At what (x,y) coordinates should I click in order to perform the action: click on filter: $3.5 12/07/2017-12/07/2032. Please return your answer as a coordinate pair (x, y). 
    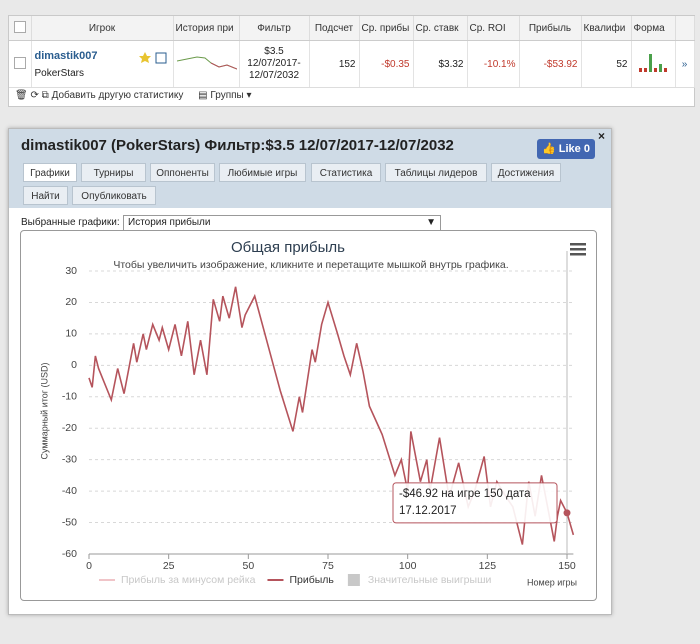
    Looking at the image, I should click on (274, 64).